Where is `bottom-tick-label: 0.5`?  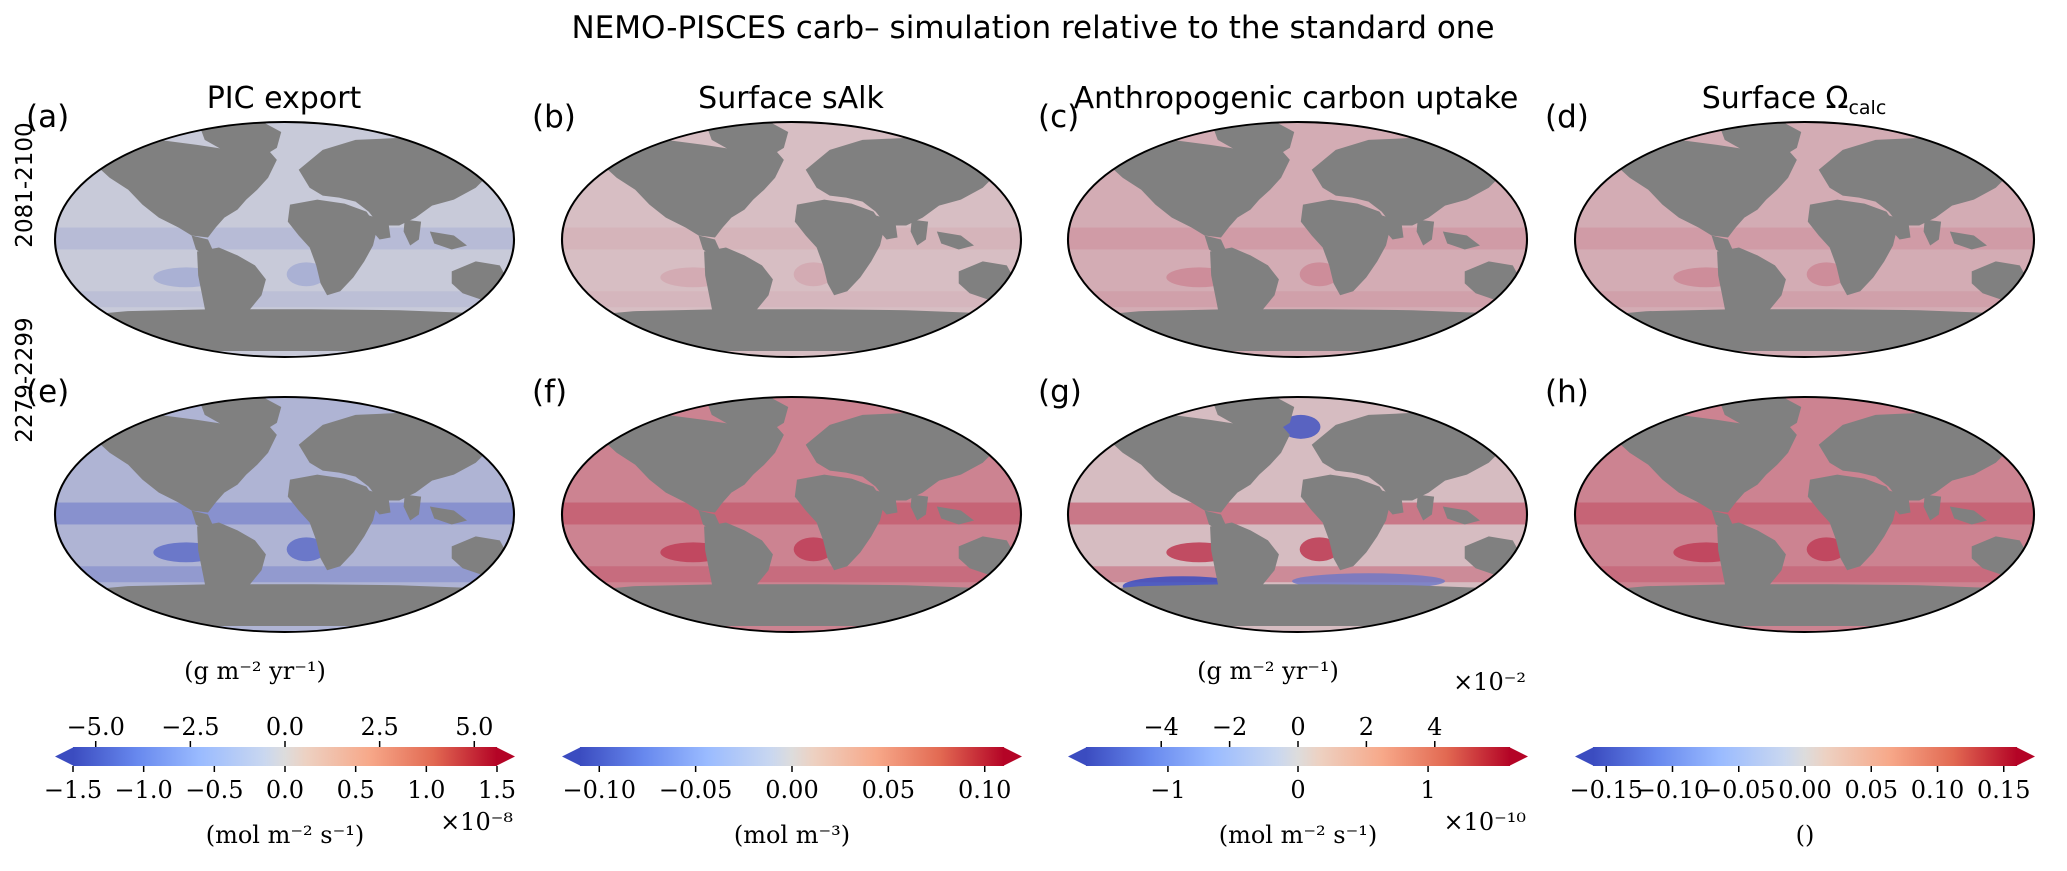
bottom-tick-label: 0.5 is located at coordinates (356, 790).